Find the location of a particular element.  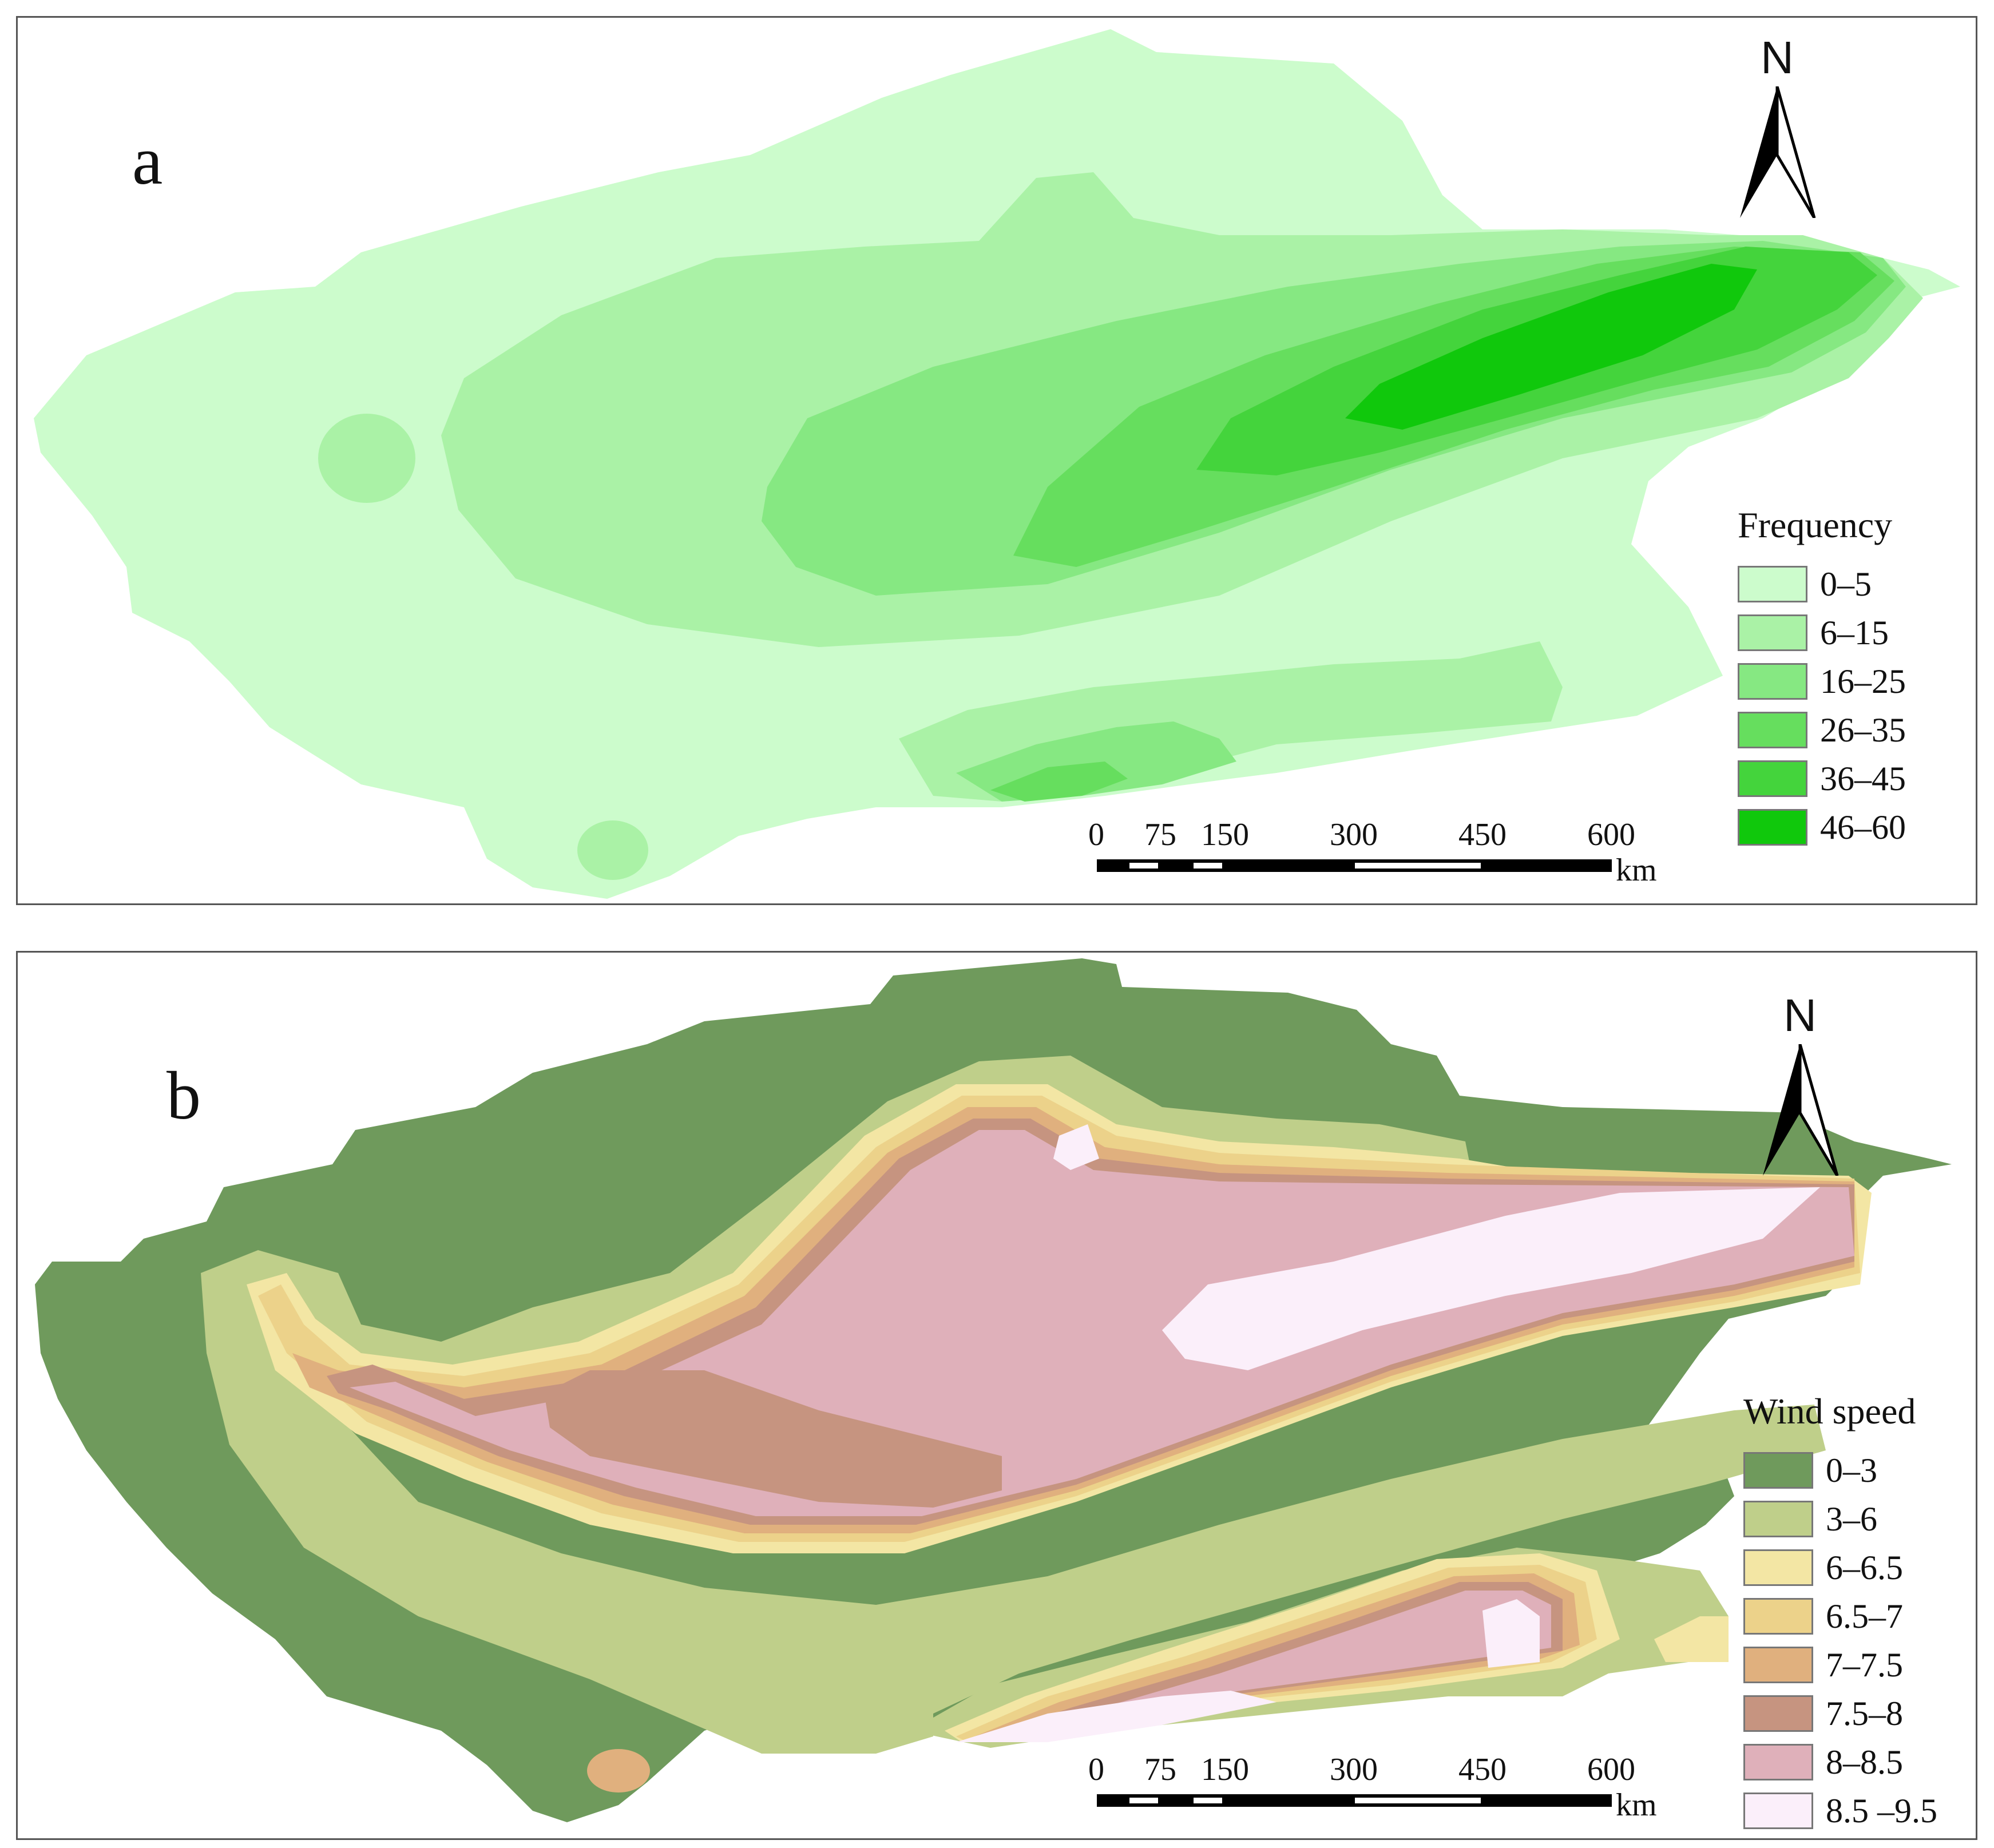

wind-class-7.5-8-interior-region is located at coordinates (773, 1439).